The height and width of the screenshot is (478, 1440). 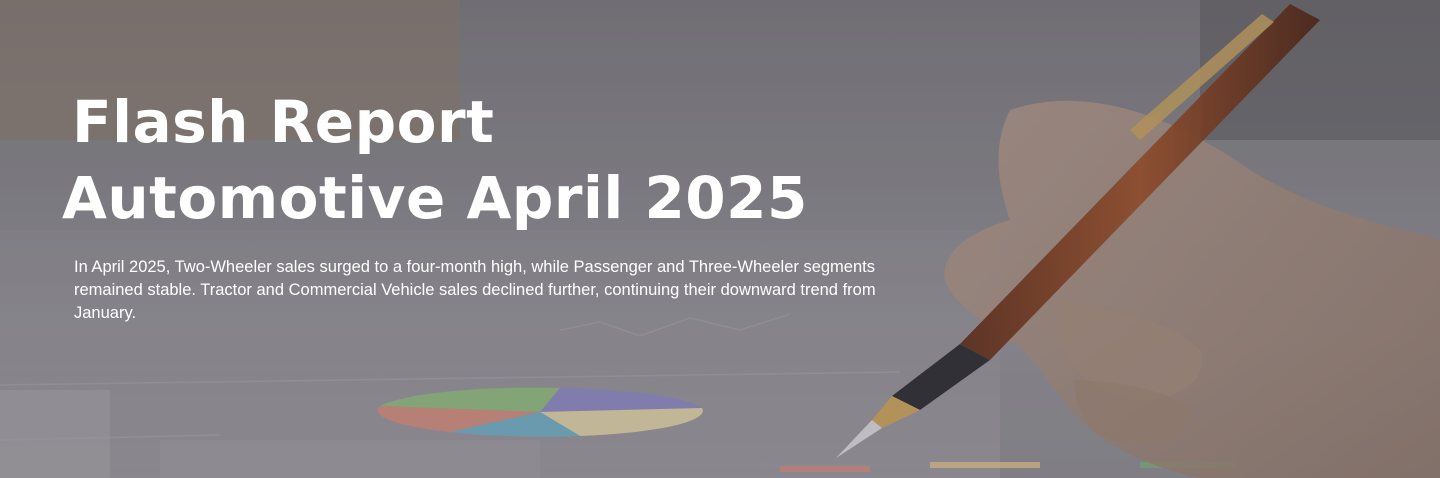 I want to click on paper-sheet-left, so click(x=55, y=434).